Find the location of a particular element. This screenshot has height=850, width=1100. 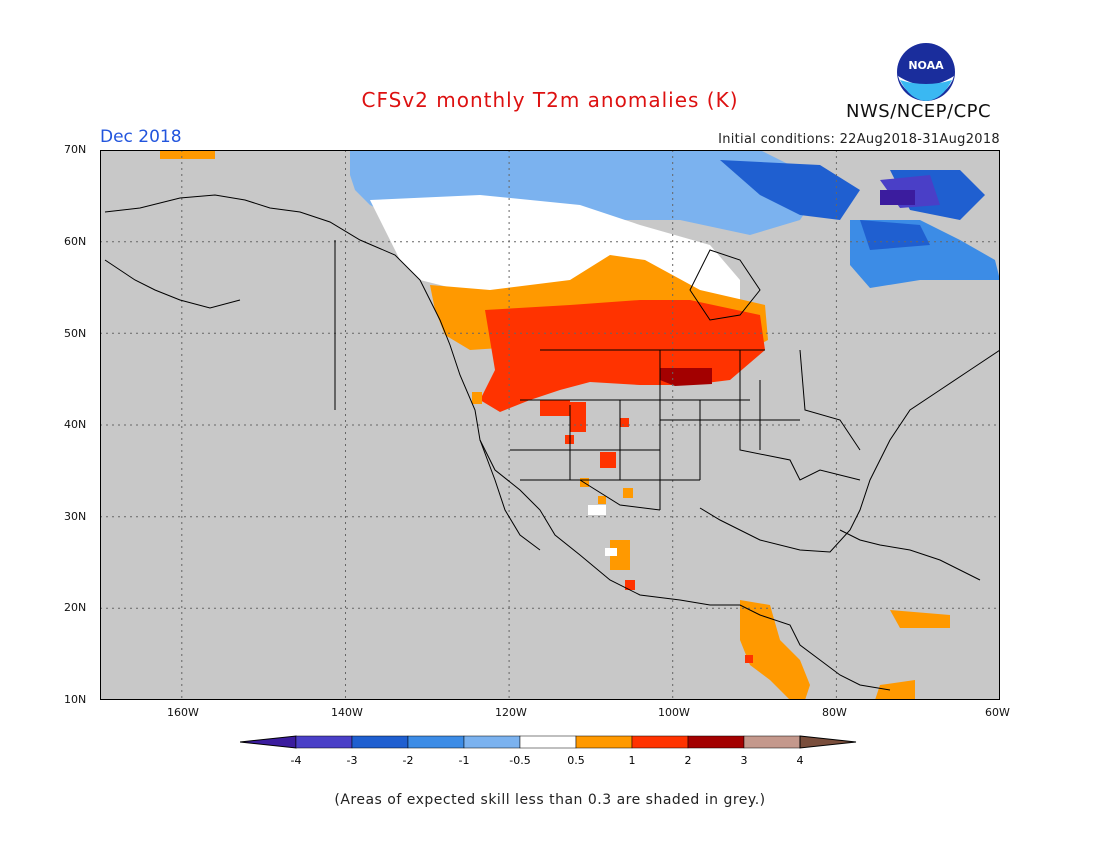

legend-arrow-high is located at coordinates (828, 742).